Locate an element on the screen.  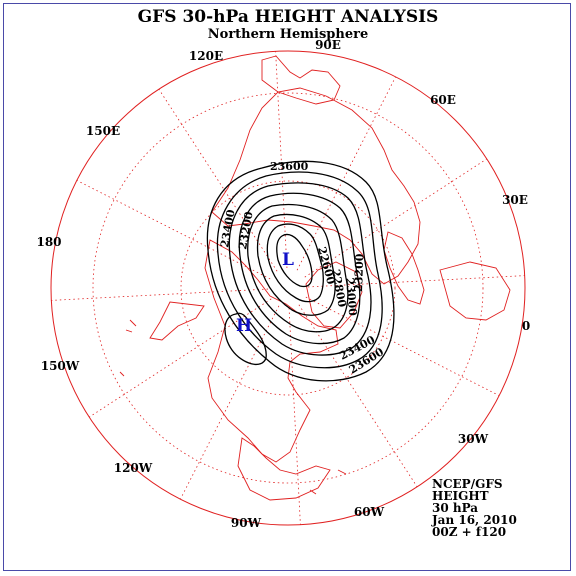
contour-label-23400-left: 23400 is located at coordinates (228, 228).